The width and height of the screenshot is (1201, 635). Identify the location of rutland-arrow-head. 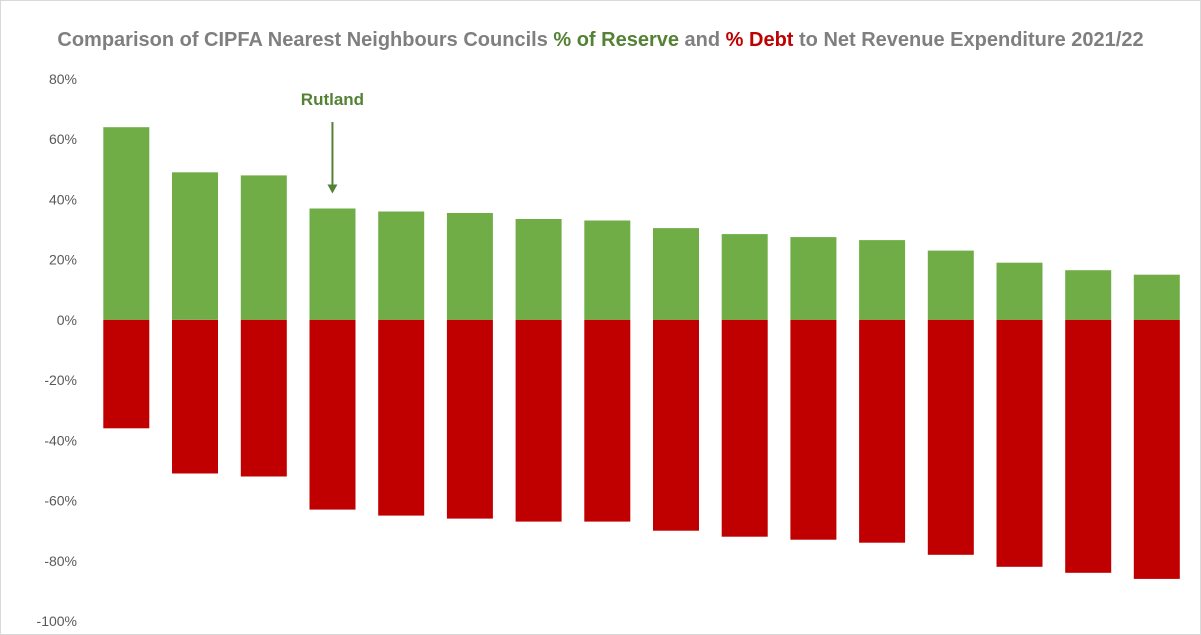
(332, 189).